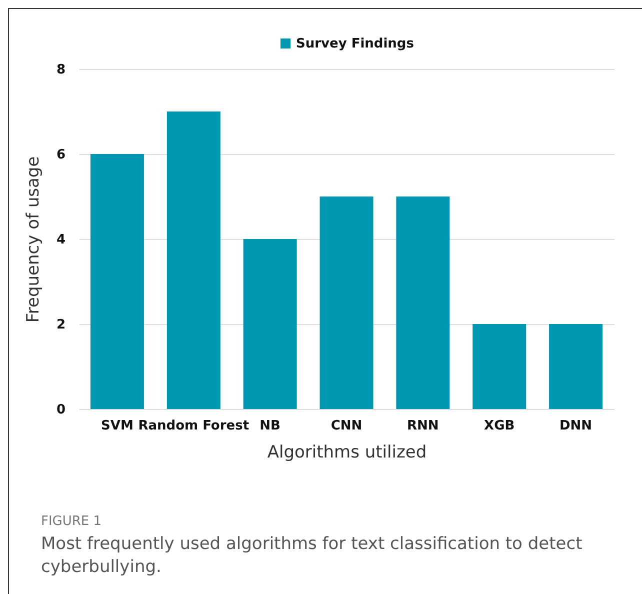  I want to click on y-tick-label: 2, so click(61, 325).